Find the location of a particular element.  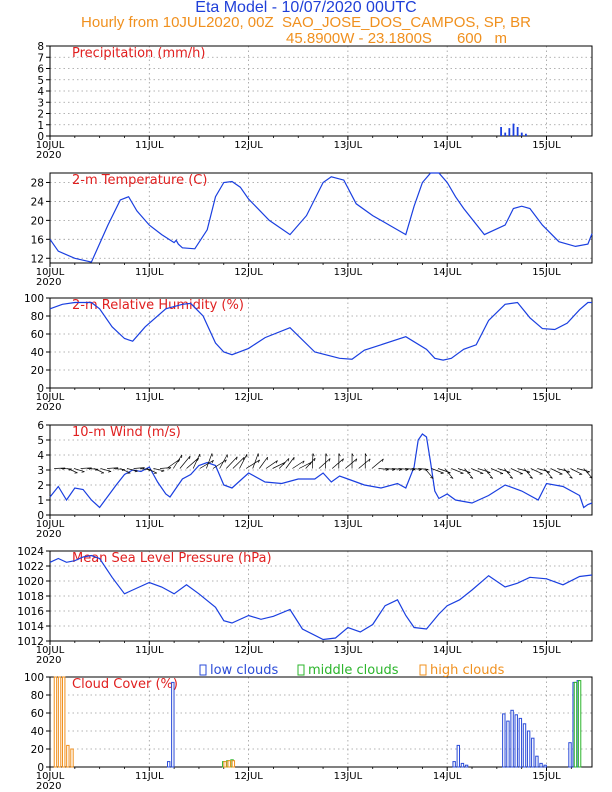

y-tick-label: 60 is located at coordinates (37, 714).